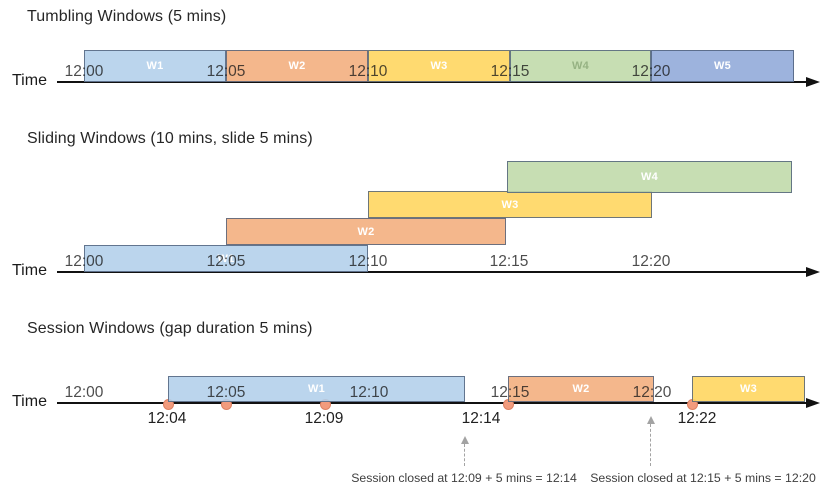  What do you see at coordinates (127, 16) in the screenshot?
I see `section-title: Tumbling Windows (5 mins)` at bounding box center [127, 16].